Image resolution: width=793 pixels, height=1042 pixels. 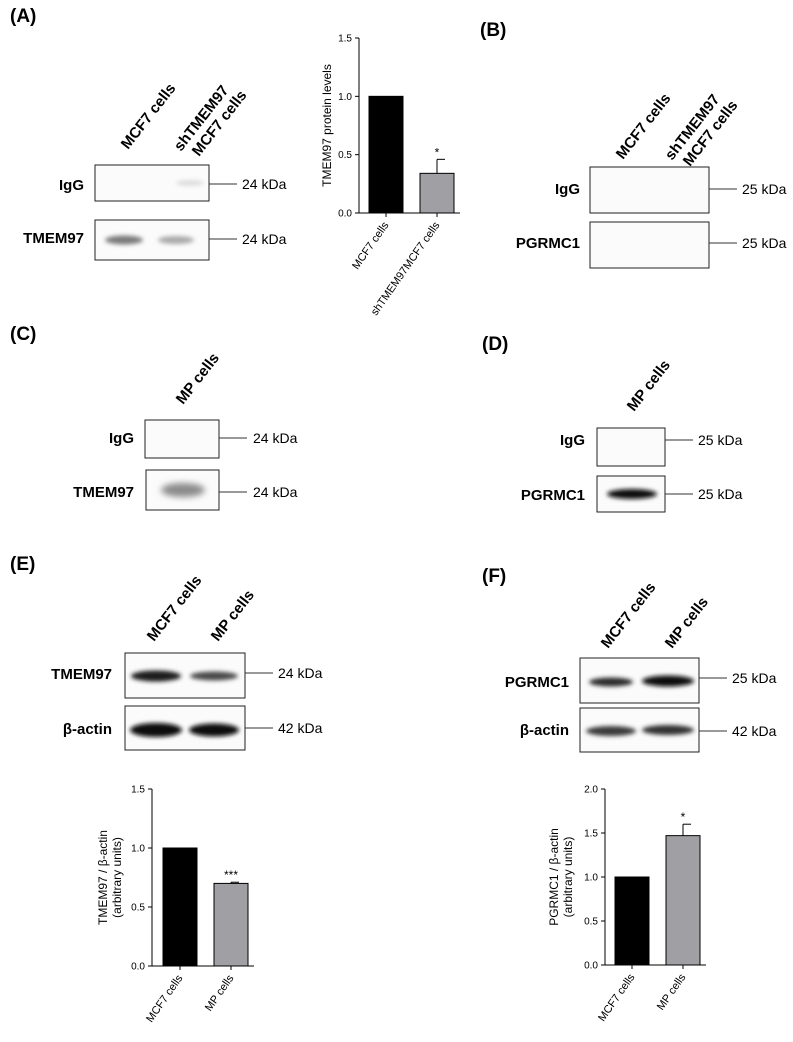 I want to click on panel-e-row-2-label: β-actin, so click(x=87, y=729).